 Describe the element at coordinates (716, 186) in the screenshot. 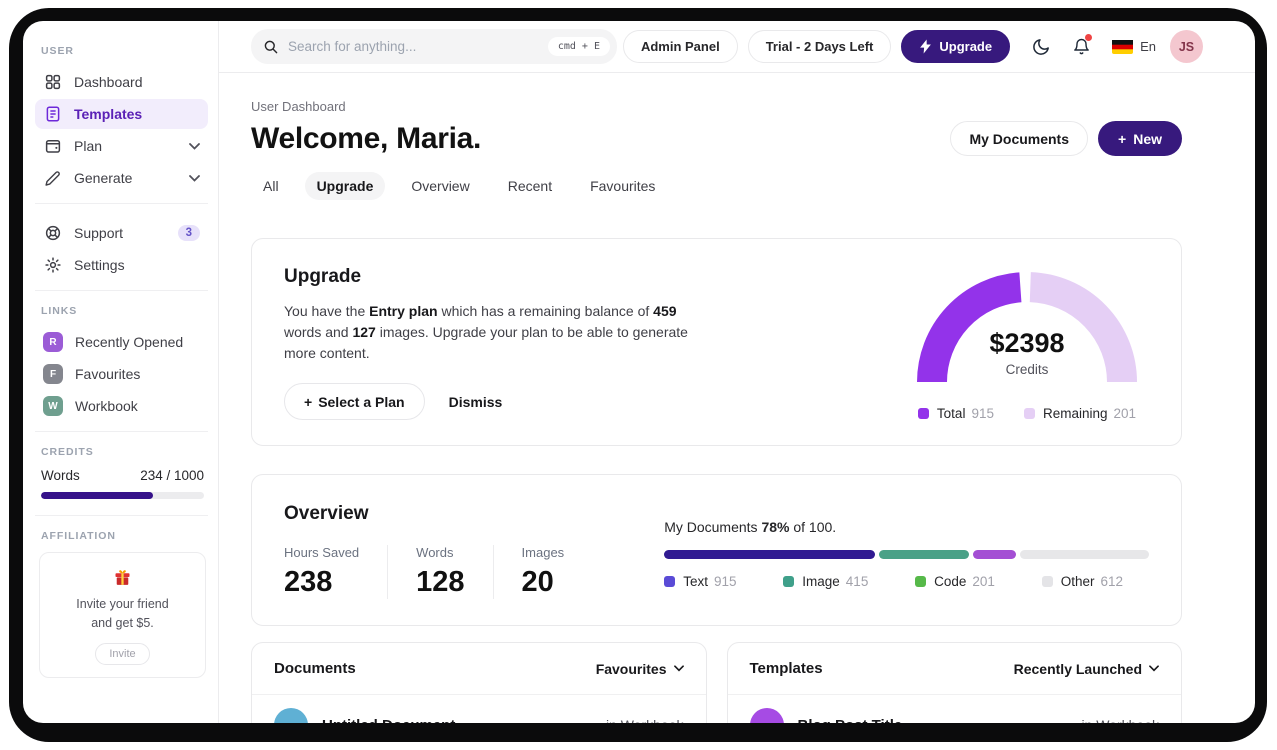

I see `filter-tabs: All Upgrade Overview Recent Favourites` at that location.